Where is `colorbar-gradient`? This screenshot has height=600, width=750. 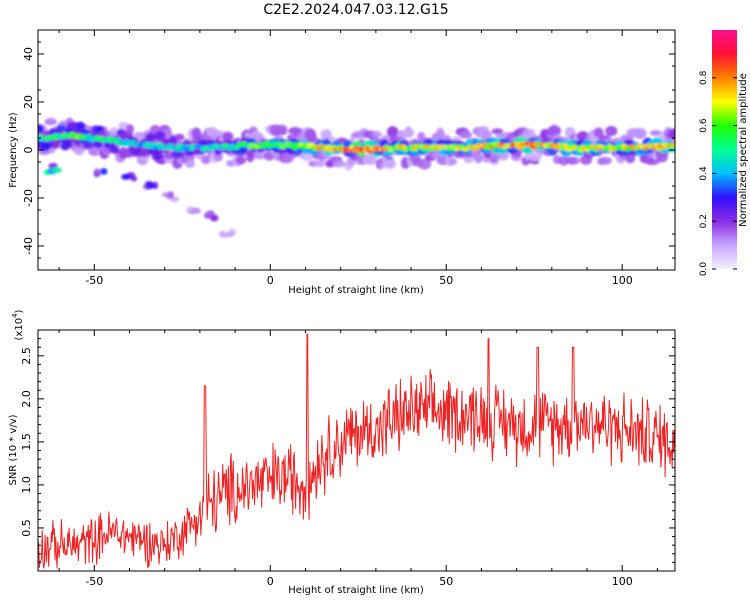 colorbar-gradient is located at coordinates (724, 149).